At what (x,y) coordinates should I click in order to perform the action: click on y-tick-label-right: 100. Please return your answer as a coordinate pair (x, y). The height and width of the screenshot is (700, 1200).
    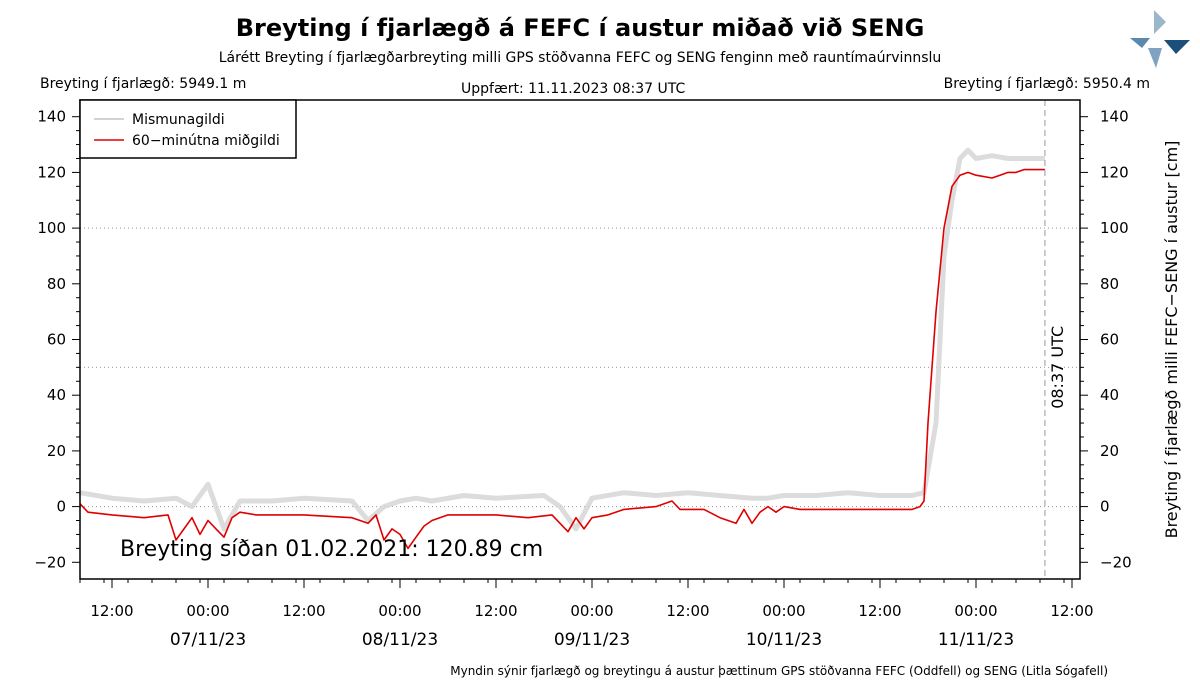
    Looking at the image, I should click on (1114, 228).